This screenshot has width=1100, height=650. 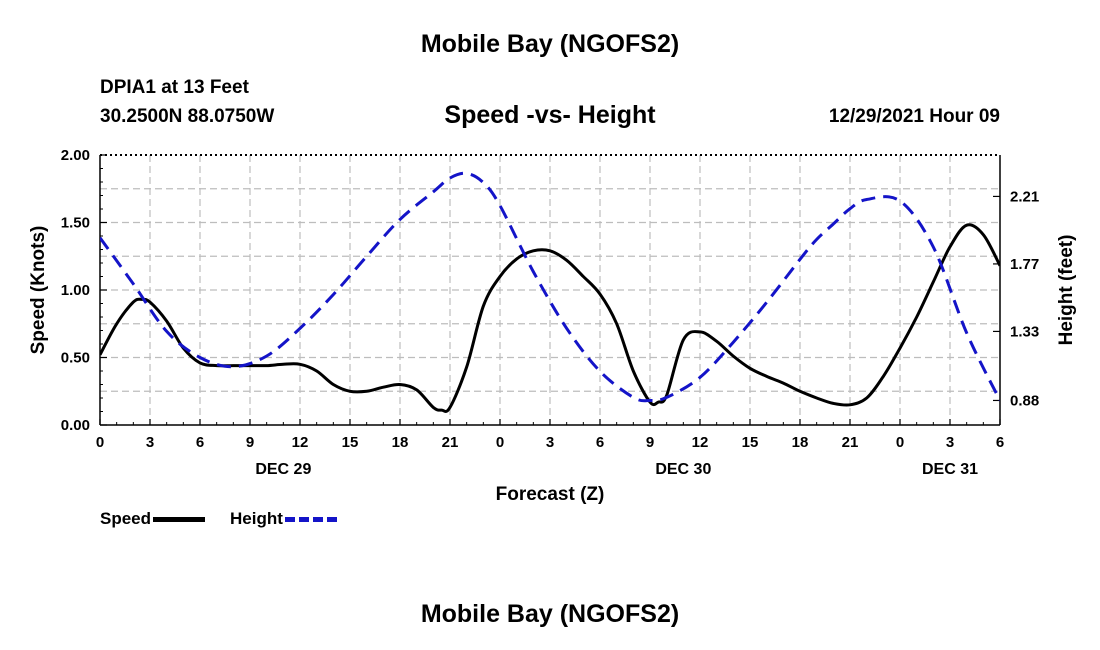 I want to click on y2-tick-label: 1.33, so click(x=1024, y=331).